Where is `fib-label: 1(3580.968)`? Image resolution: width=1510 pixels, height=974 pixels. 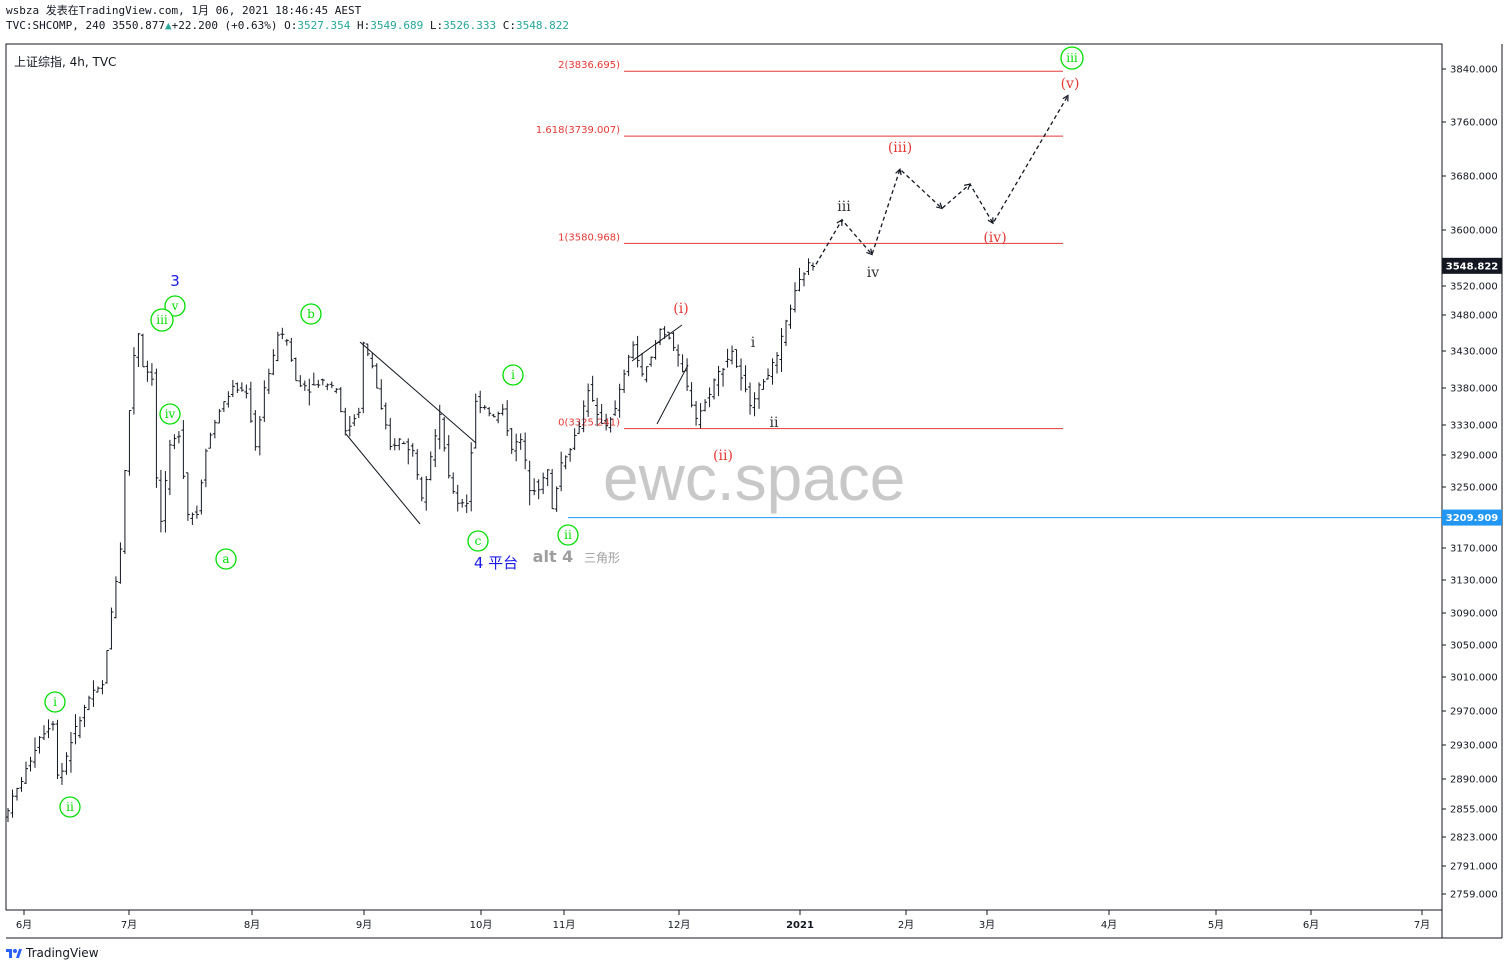
fib-label: 1(3580.968) is located at coordinates (589, 237).